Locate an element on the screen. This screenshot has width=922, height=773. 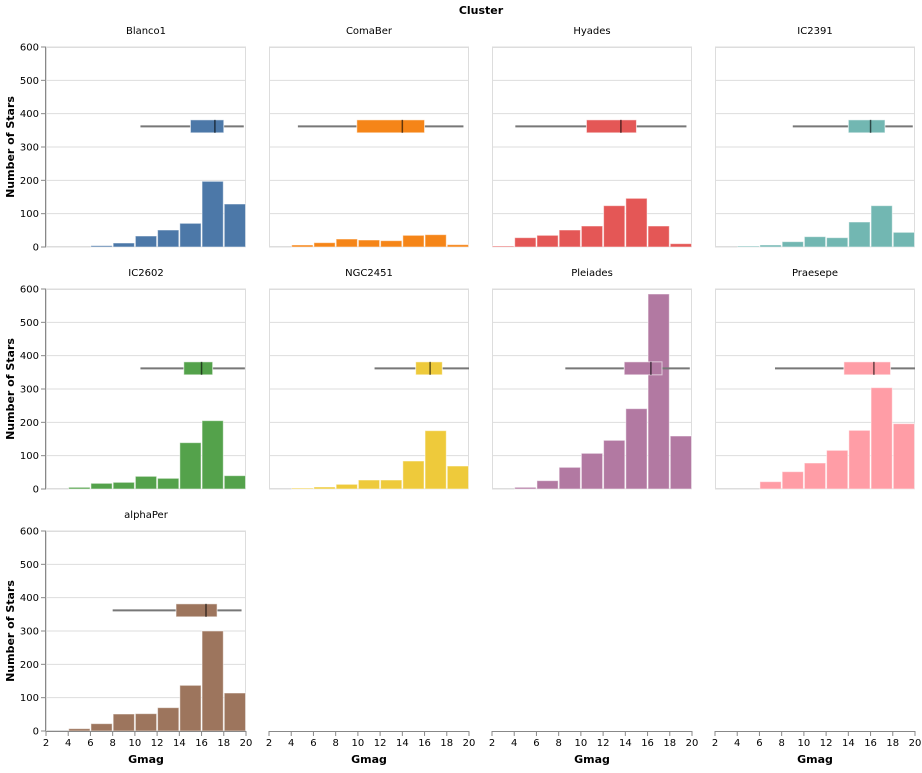
facet-title: Blanco1 is located at coordinates (146, 31).